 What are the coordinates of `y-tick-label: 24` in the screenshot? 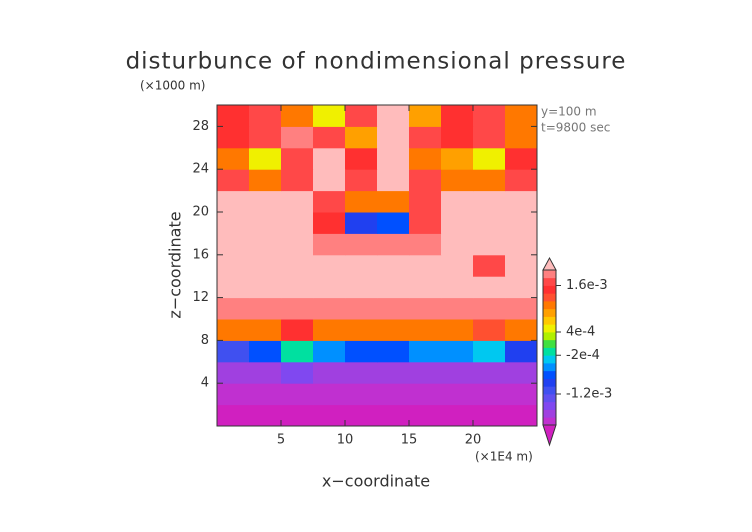 It's located at (200, 169).